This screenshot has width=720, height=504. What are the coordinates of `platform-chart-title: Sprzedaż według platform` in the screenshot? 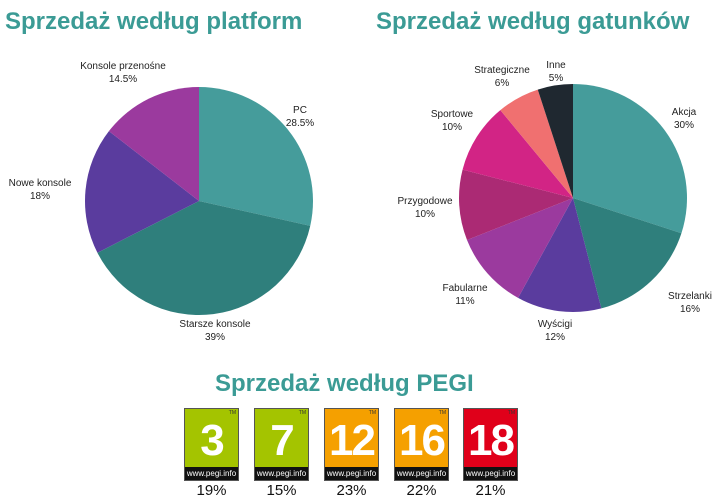 It's located at (154, 21).